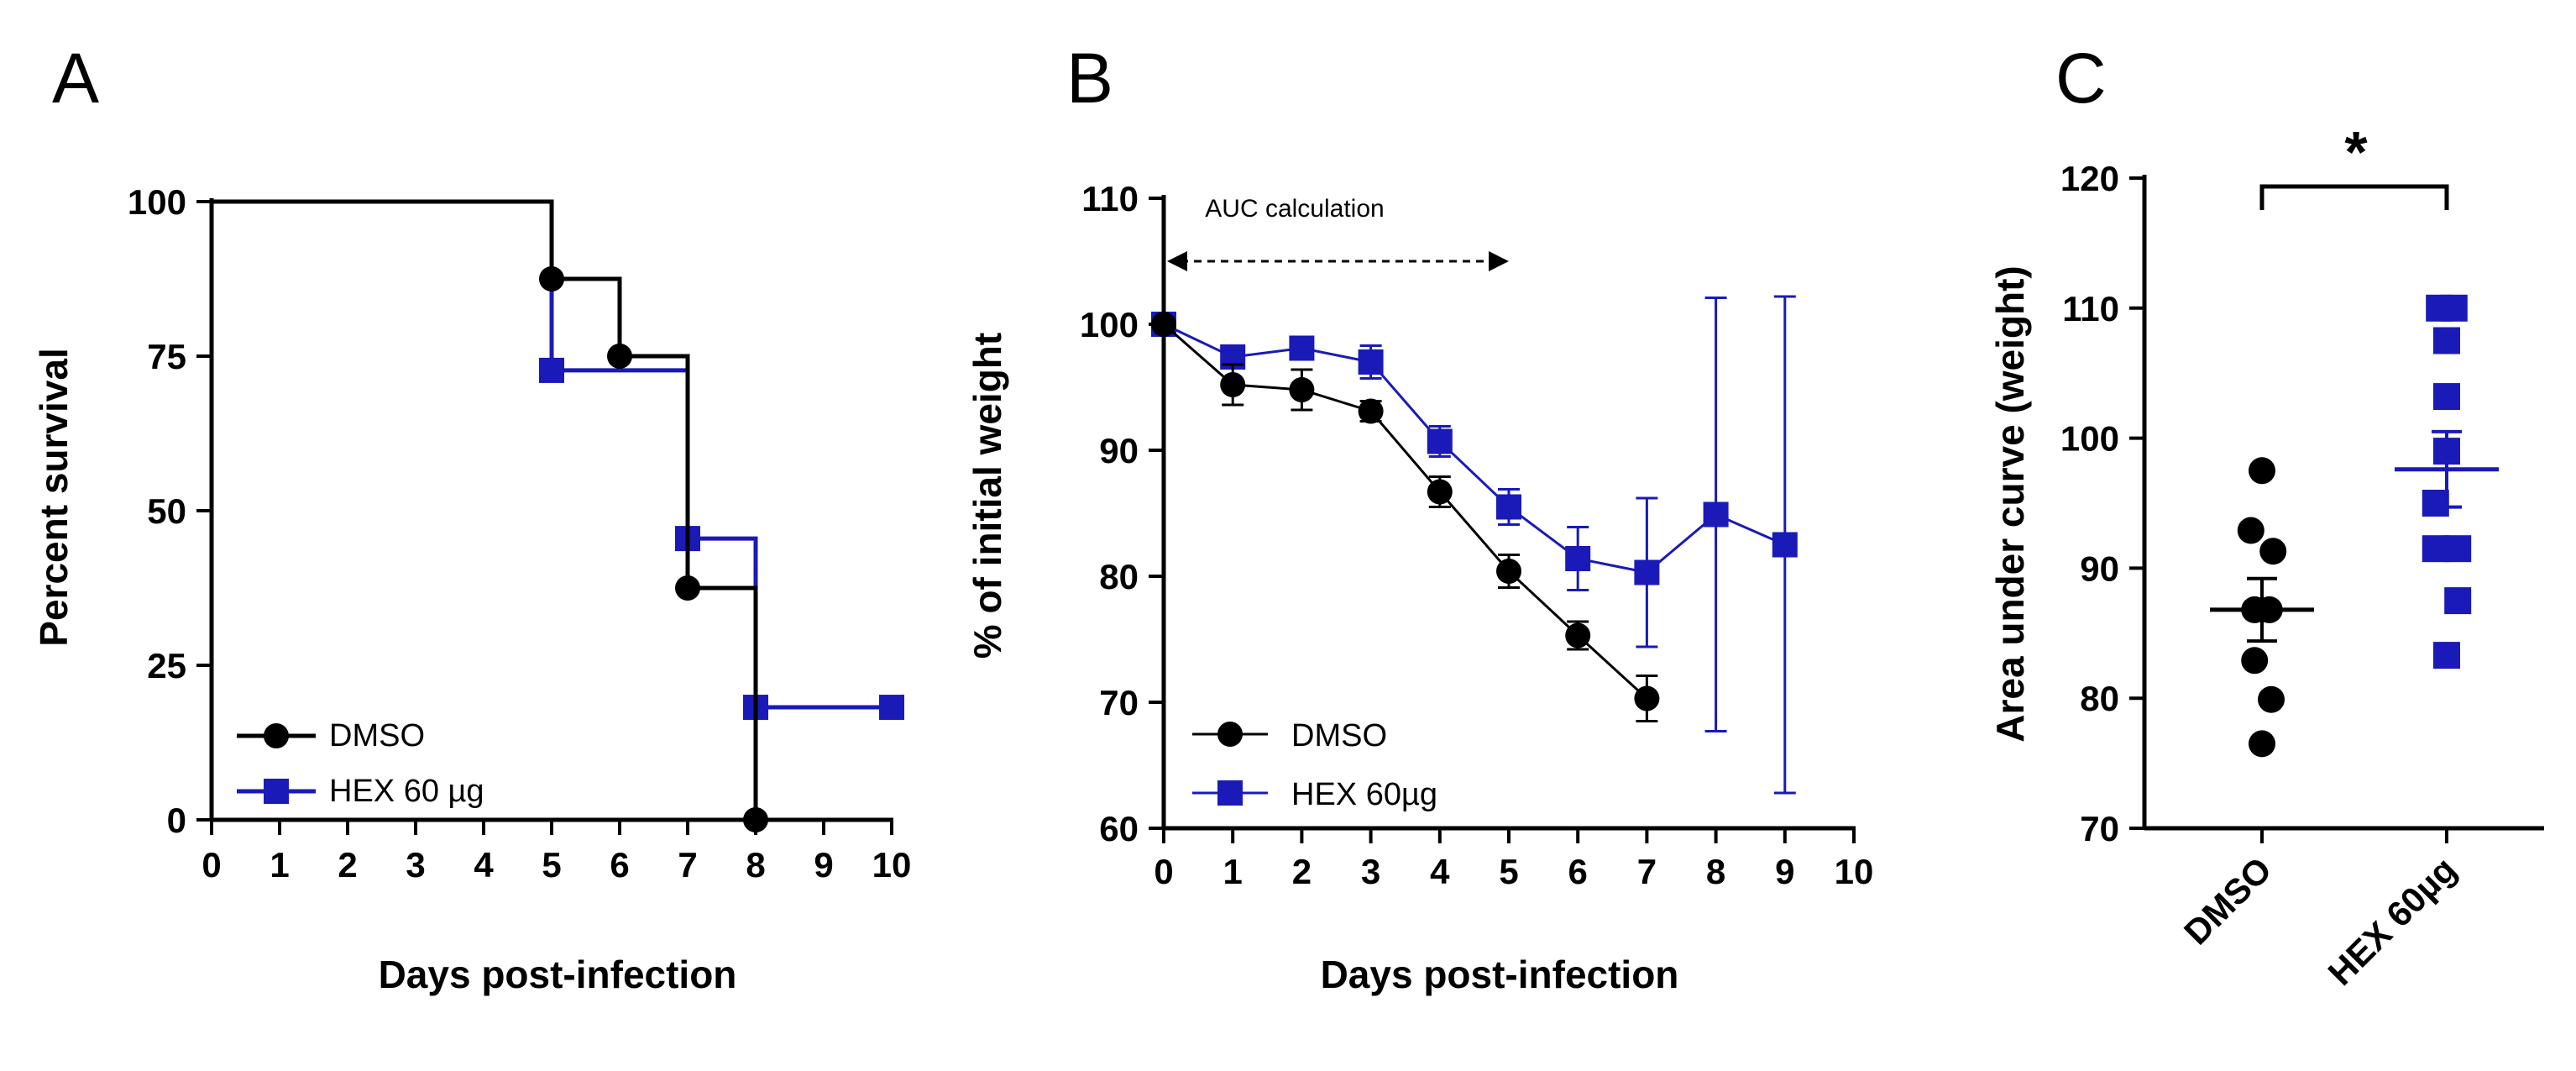  What do you see at coordinates (211, 865) in the screenshot?
I see `chart-a-x-tick-label: 0` at bounding box center [211, 865].